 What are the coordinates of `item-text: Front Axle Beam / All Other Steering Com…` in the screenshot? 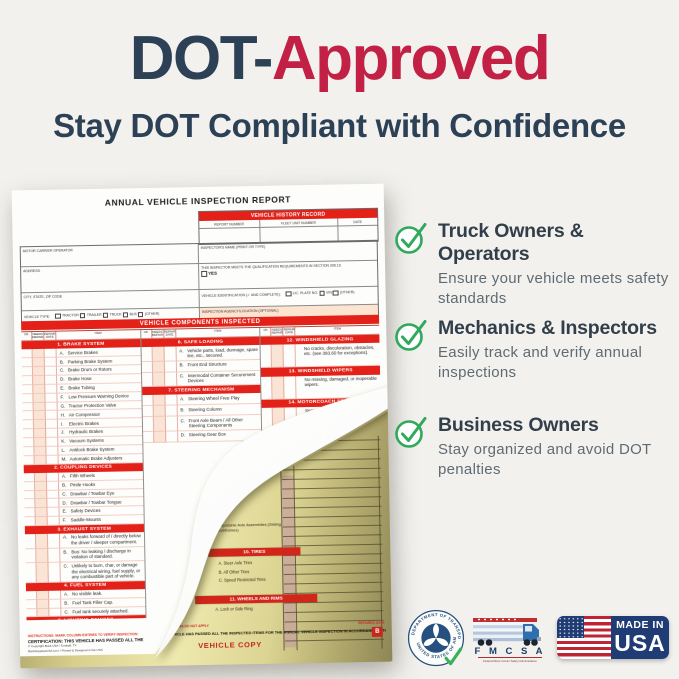 It's located at (215, 422).